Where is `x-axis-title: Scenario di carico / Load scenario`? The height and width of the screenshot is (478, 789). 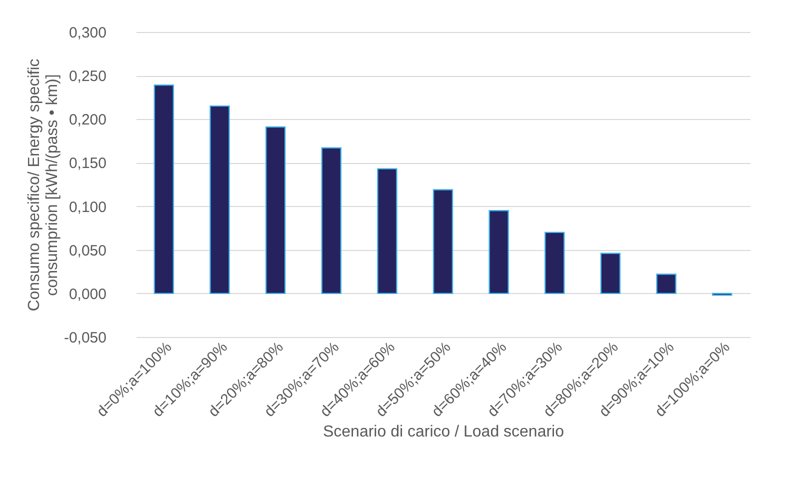 x-axis-title: Scenario di carico / Load scenario is located at coordinates (443, 432).